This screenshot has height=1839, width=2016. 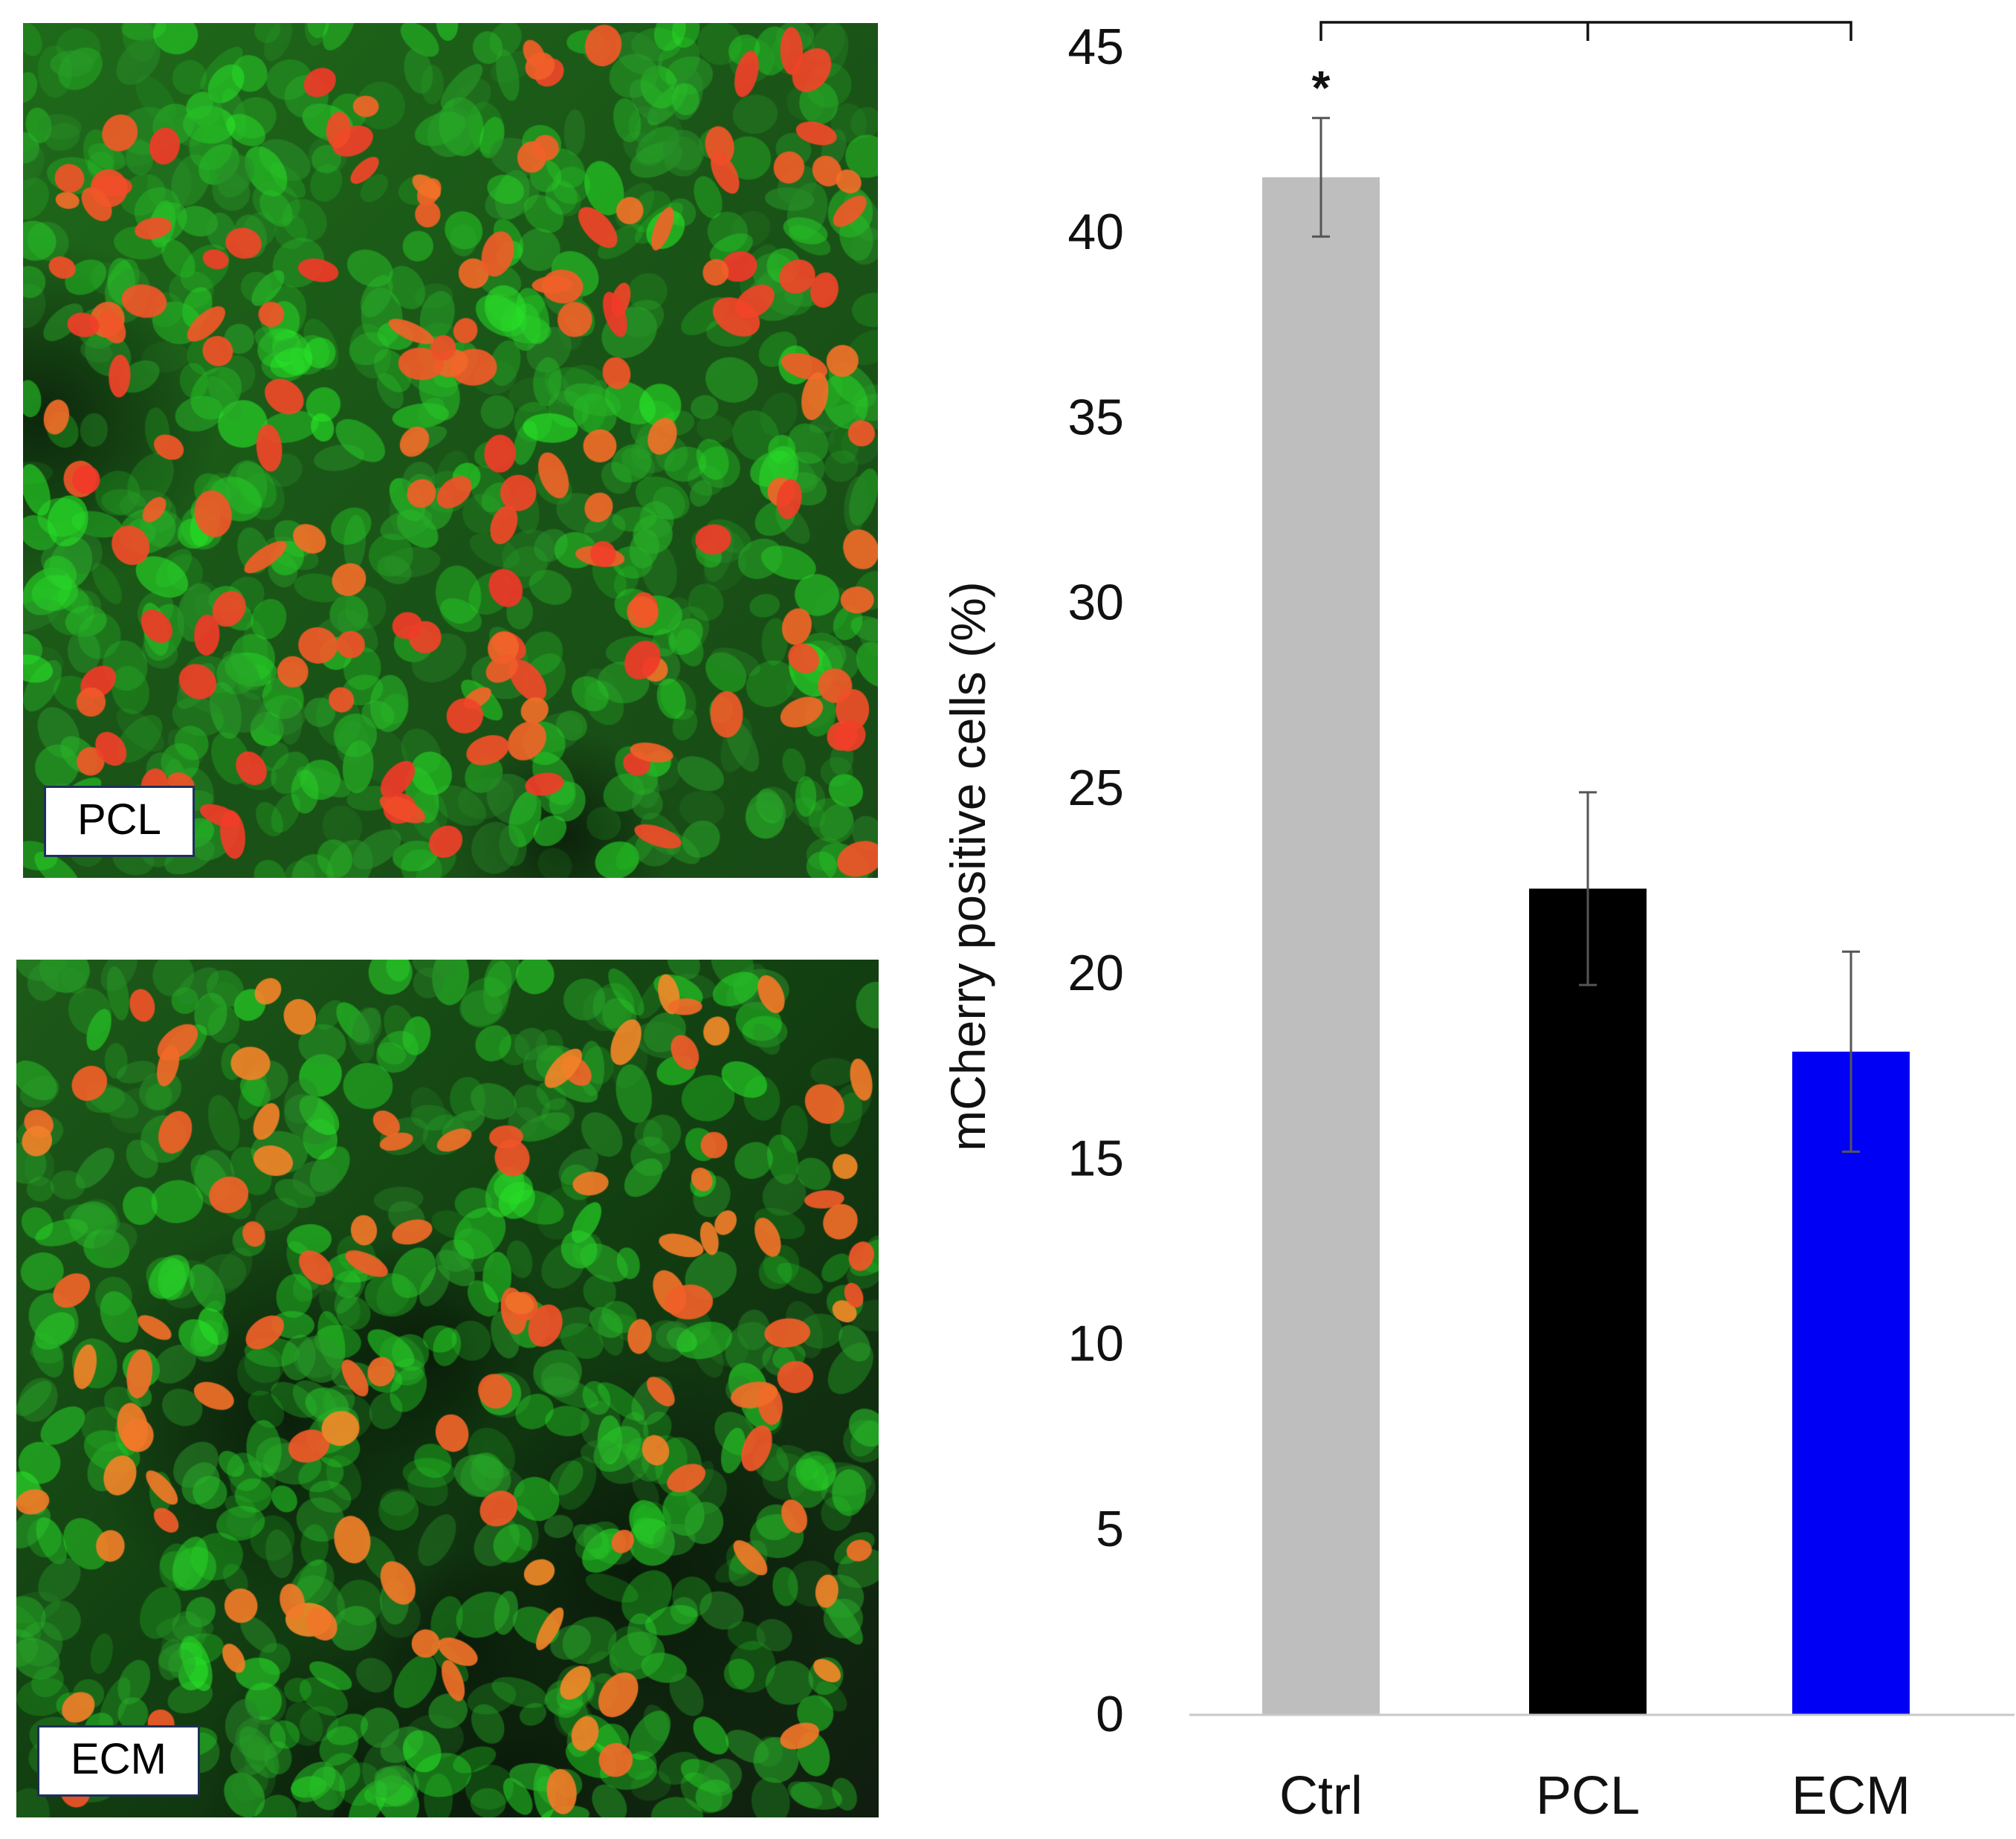 What do you see at coordinates (1851, 1051) in the screenshot?
I see `error-bar-ecm` at bounding box center [1851, 1051].